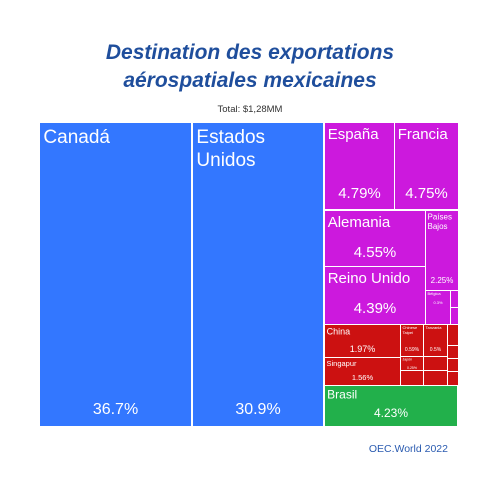 Image resolution: width=500 pixels, height=500 pixels. Describe the element at coordinates (426, 193) in the screenshot. I see `tile-value-francia: 4.75%` at that location.